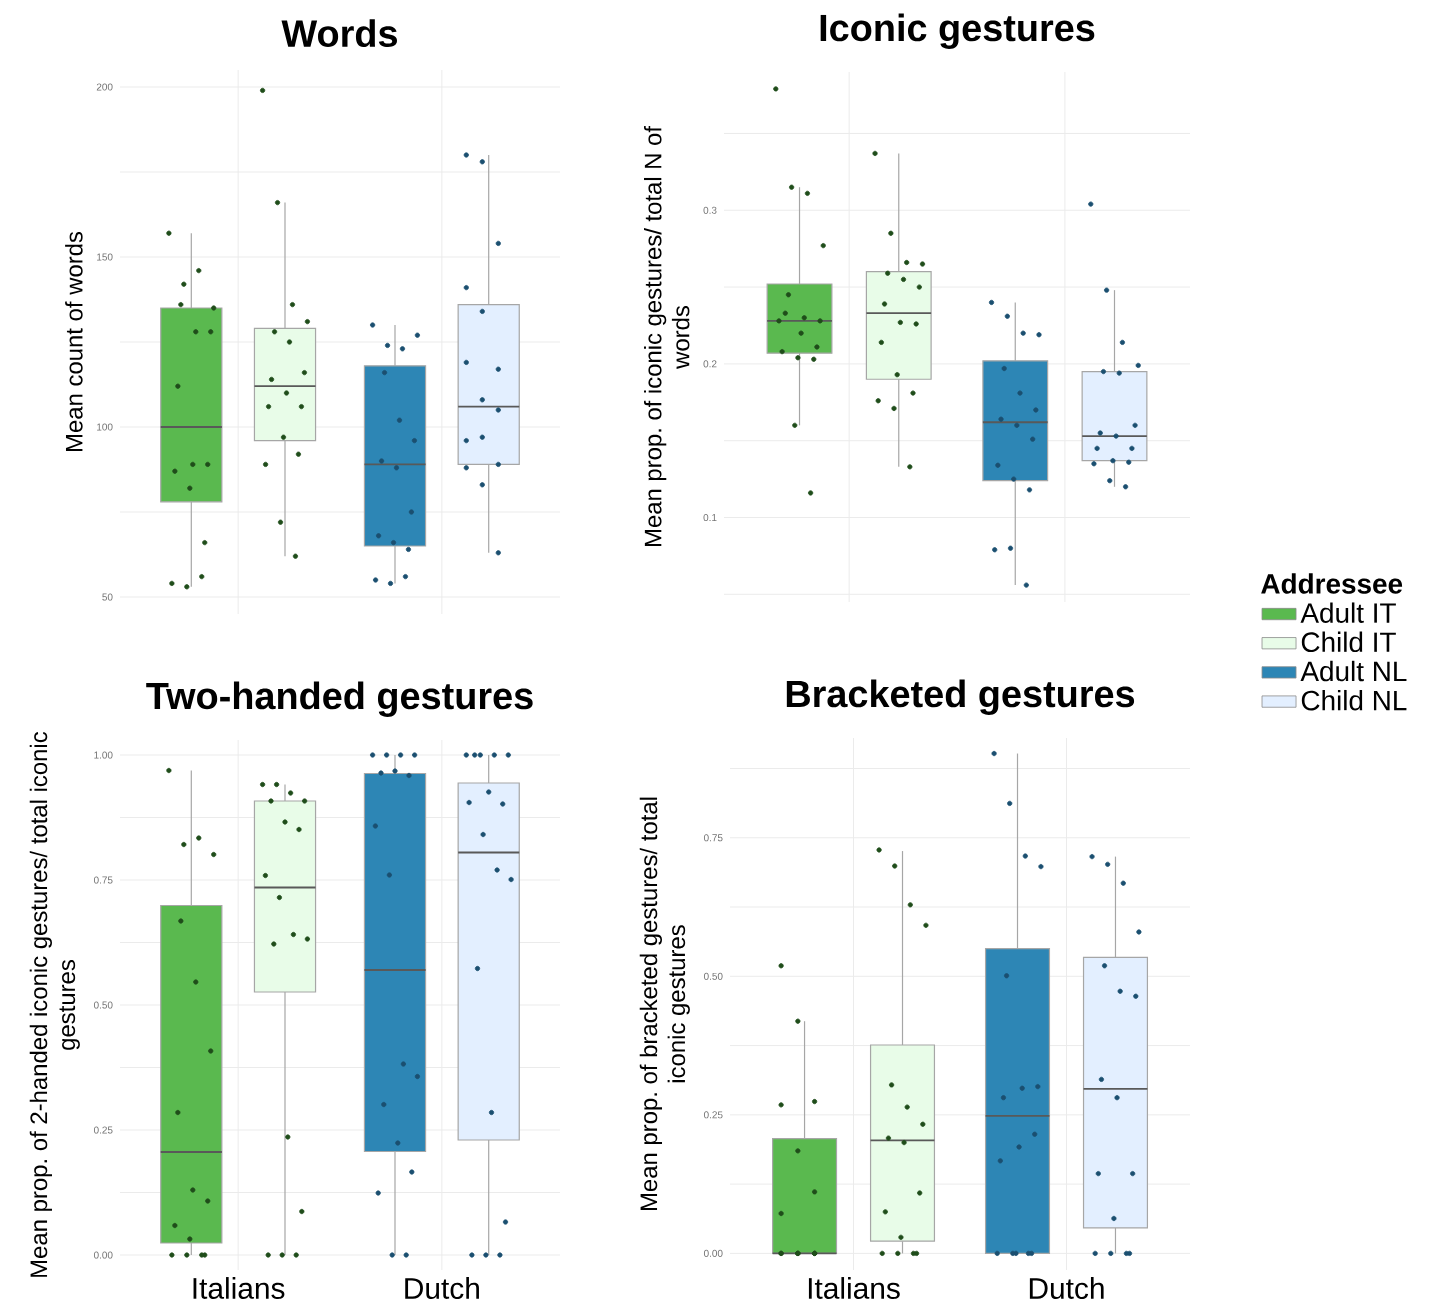 This screenshot has height=1308, width=1444. I want to click on chart-title: Iconic gestures, so click(957, 31).